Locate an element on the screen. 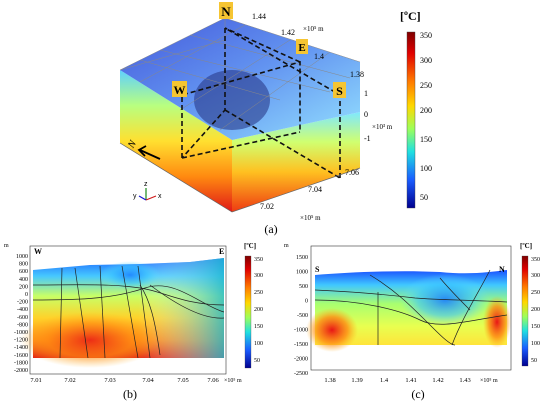 Image resolution: width=550 pixels, height=403 pixels. x-tick-3: 7.06 is located at coordinates (352, 172).